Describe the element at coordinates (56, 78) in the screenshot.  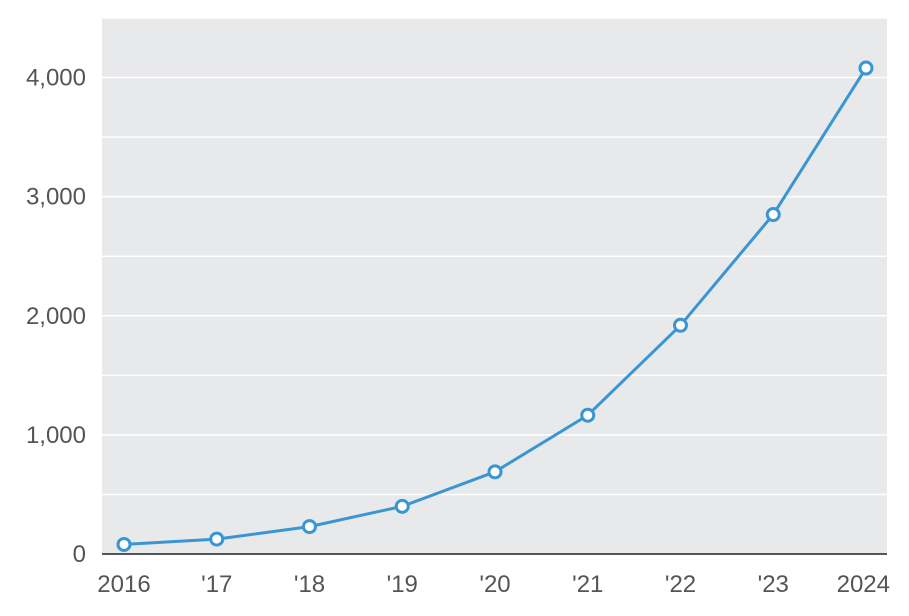
I see `y-tick-label: 4,000` at that location.